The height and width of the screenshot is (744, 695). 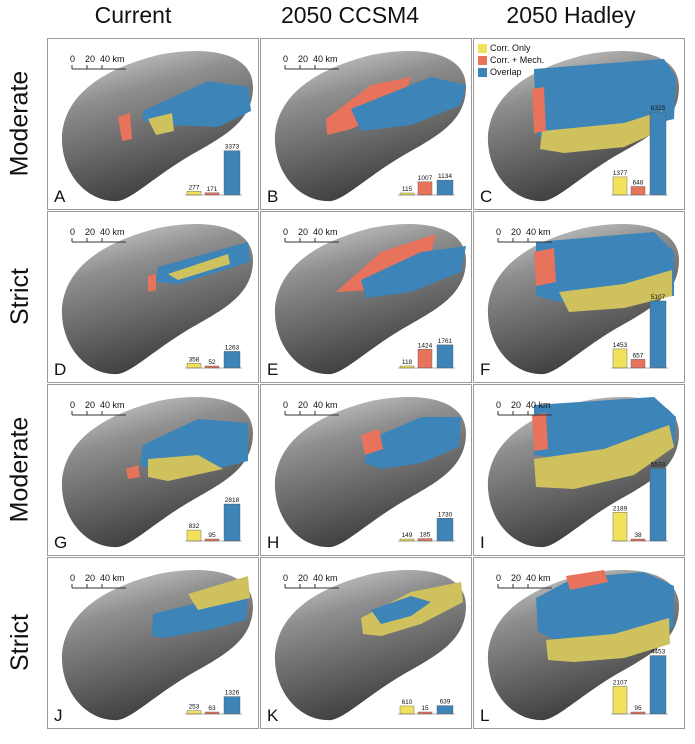 What do you see at coordinates (20, 123) in the screenshot?
I see `row-label: Moderate` at bounding box center [20, 123].